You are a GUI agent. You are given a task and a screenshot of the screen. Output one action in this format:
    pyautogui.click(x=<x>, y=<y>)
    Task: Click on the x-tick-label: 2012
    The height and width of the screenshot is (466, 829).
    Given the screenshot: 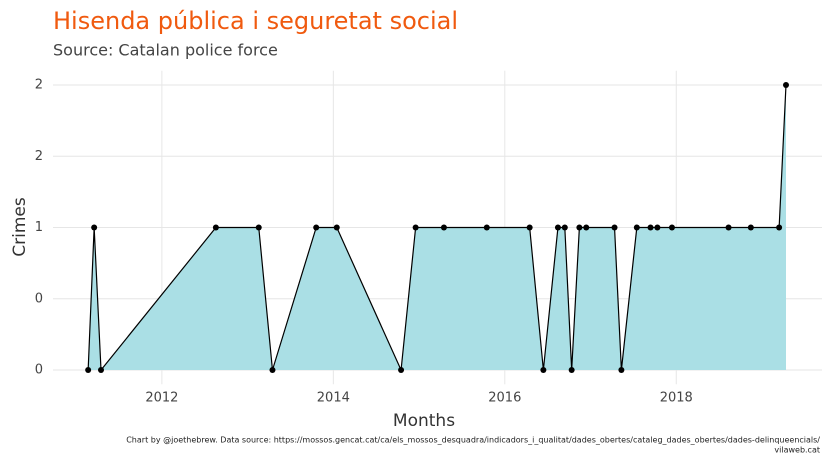 What is the action you would take?
    pyautogui.click(x=161, y=398)
    